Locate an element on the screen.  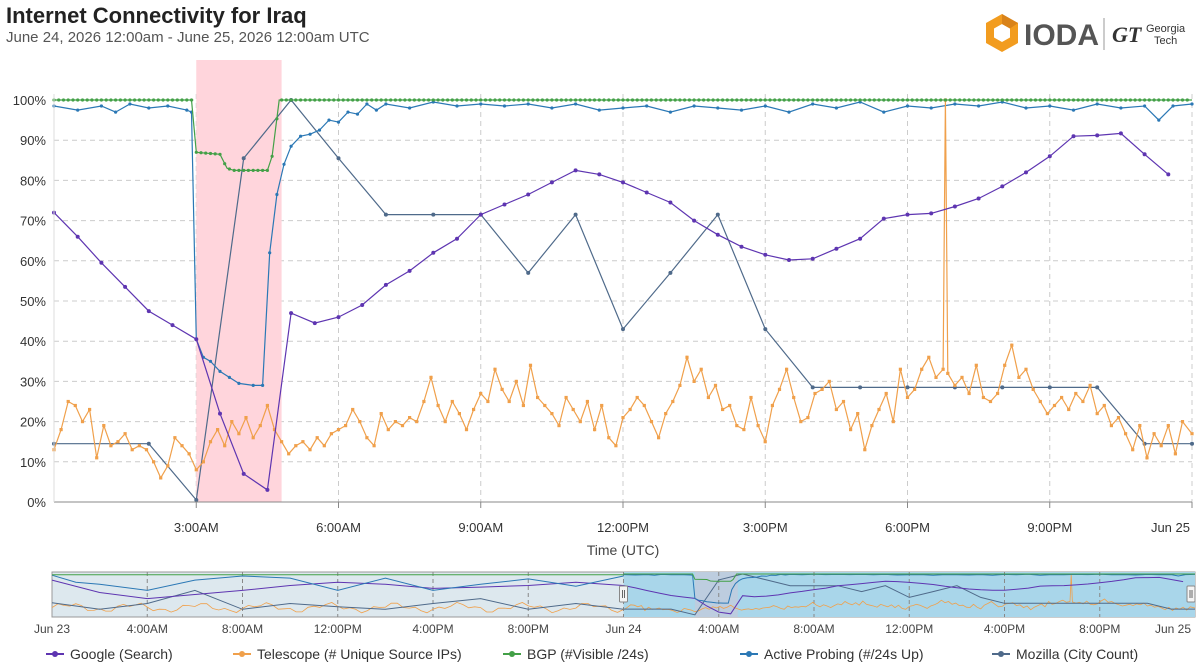
legend-item-bgp: BGP (#Visible /24s) is located at coordinates (576, 654).